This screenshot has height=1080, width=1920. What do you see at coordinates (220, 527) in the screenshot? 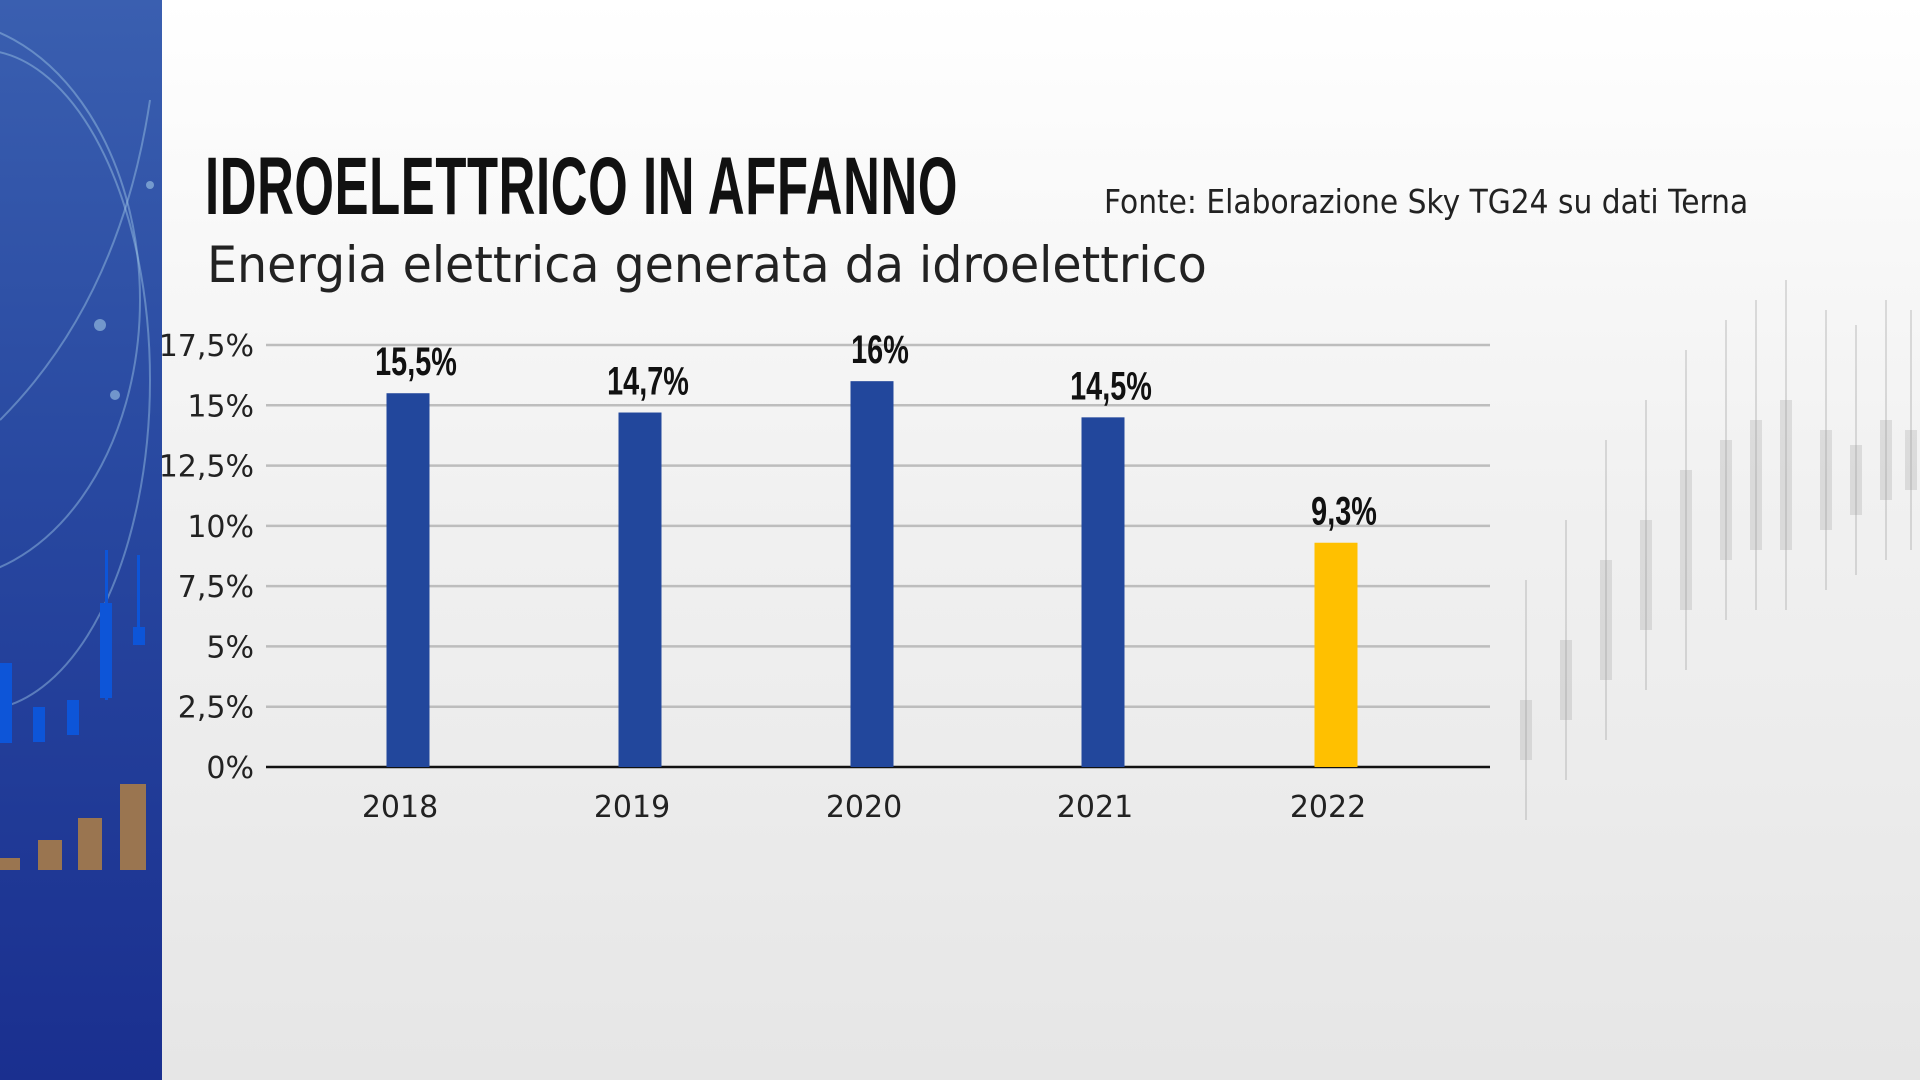
I see `y-tick-label: 10%` at bounding box center [220, 527].